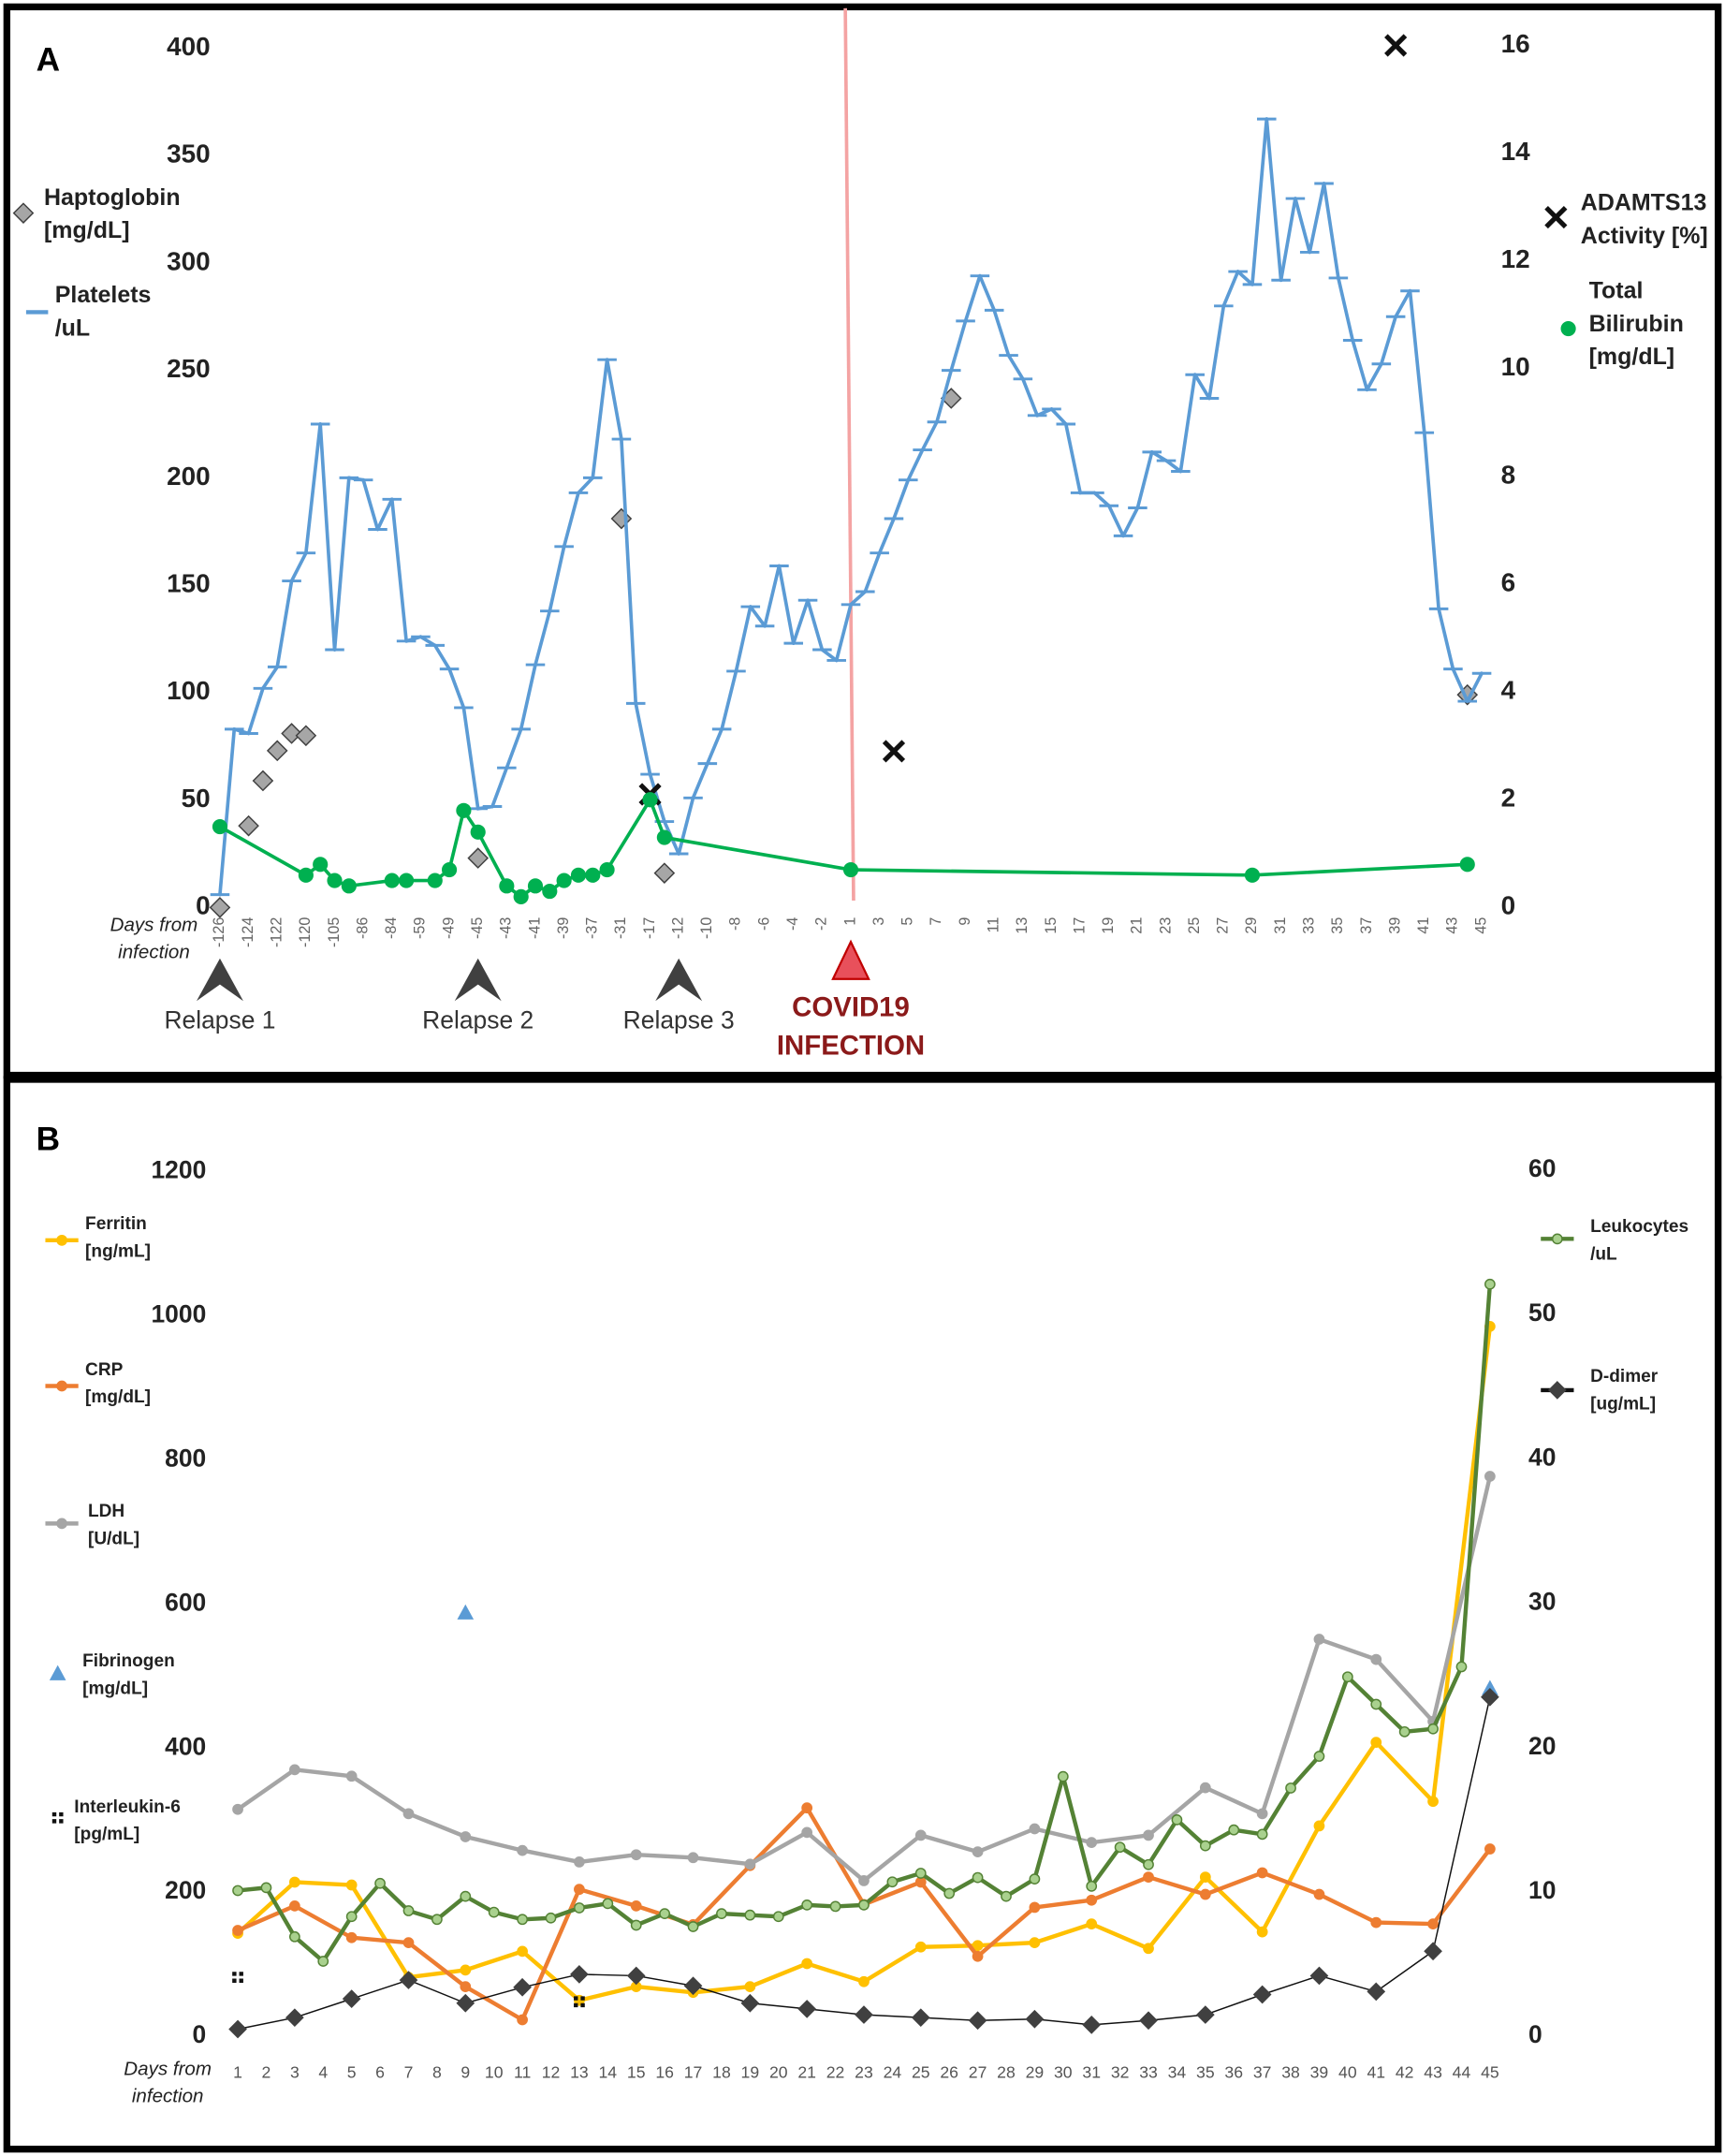  Describe the element at coordinates (1542, 1746) in the screenshot. I see `y2-tick-label: 20` at that location.